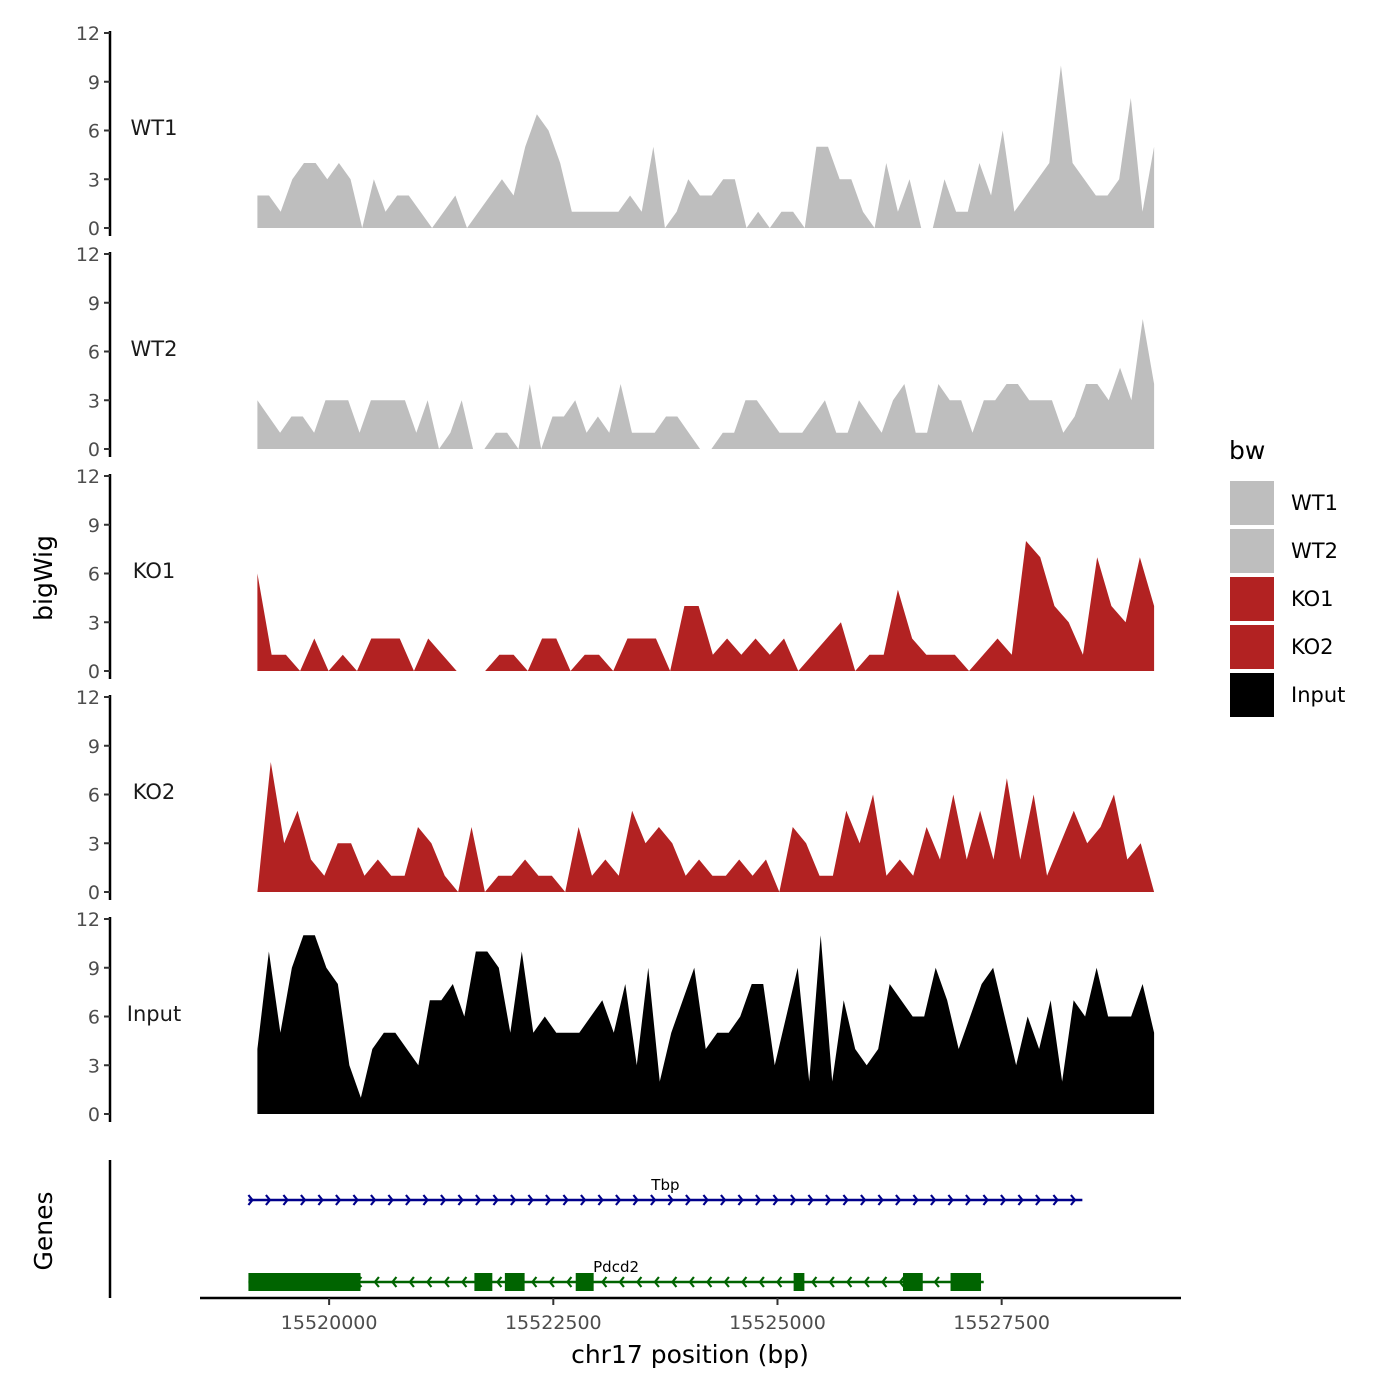 This screenshot has width=1400, height=1400. I want to click on x-tick-label: 15525000, so click(777, 1323).